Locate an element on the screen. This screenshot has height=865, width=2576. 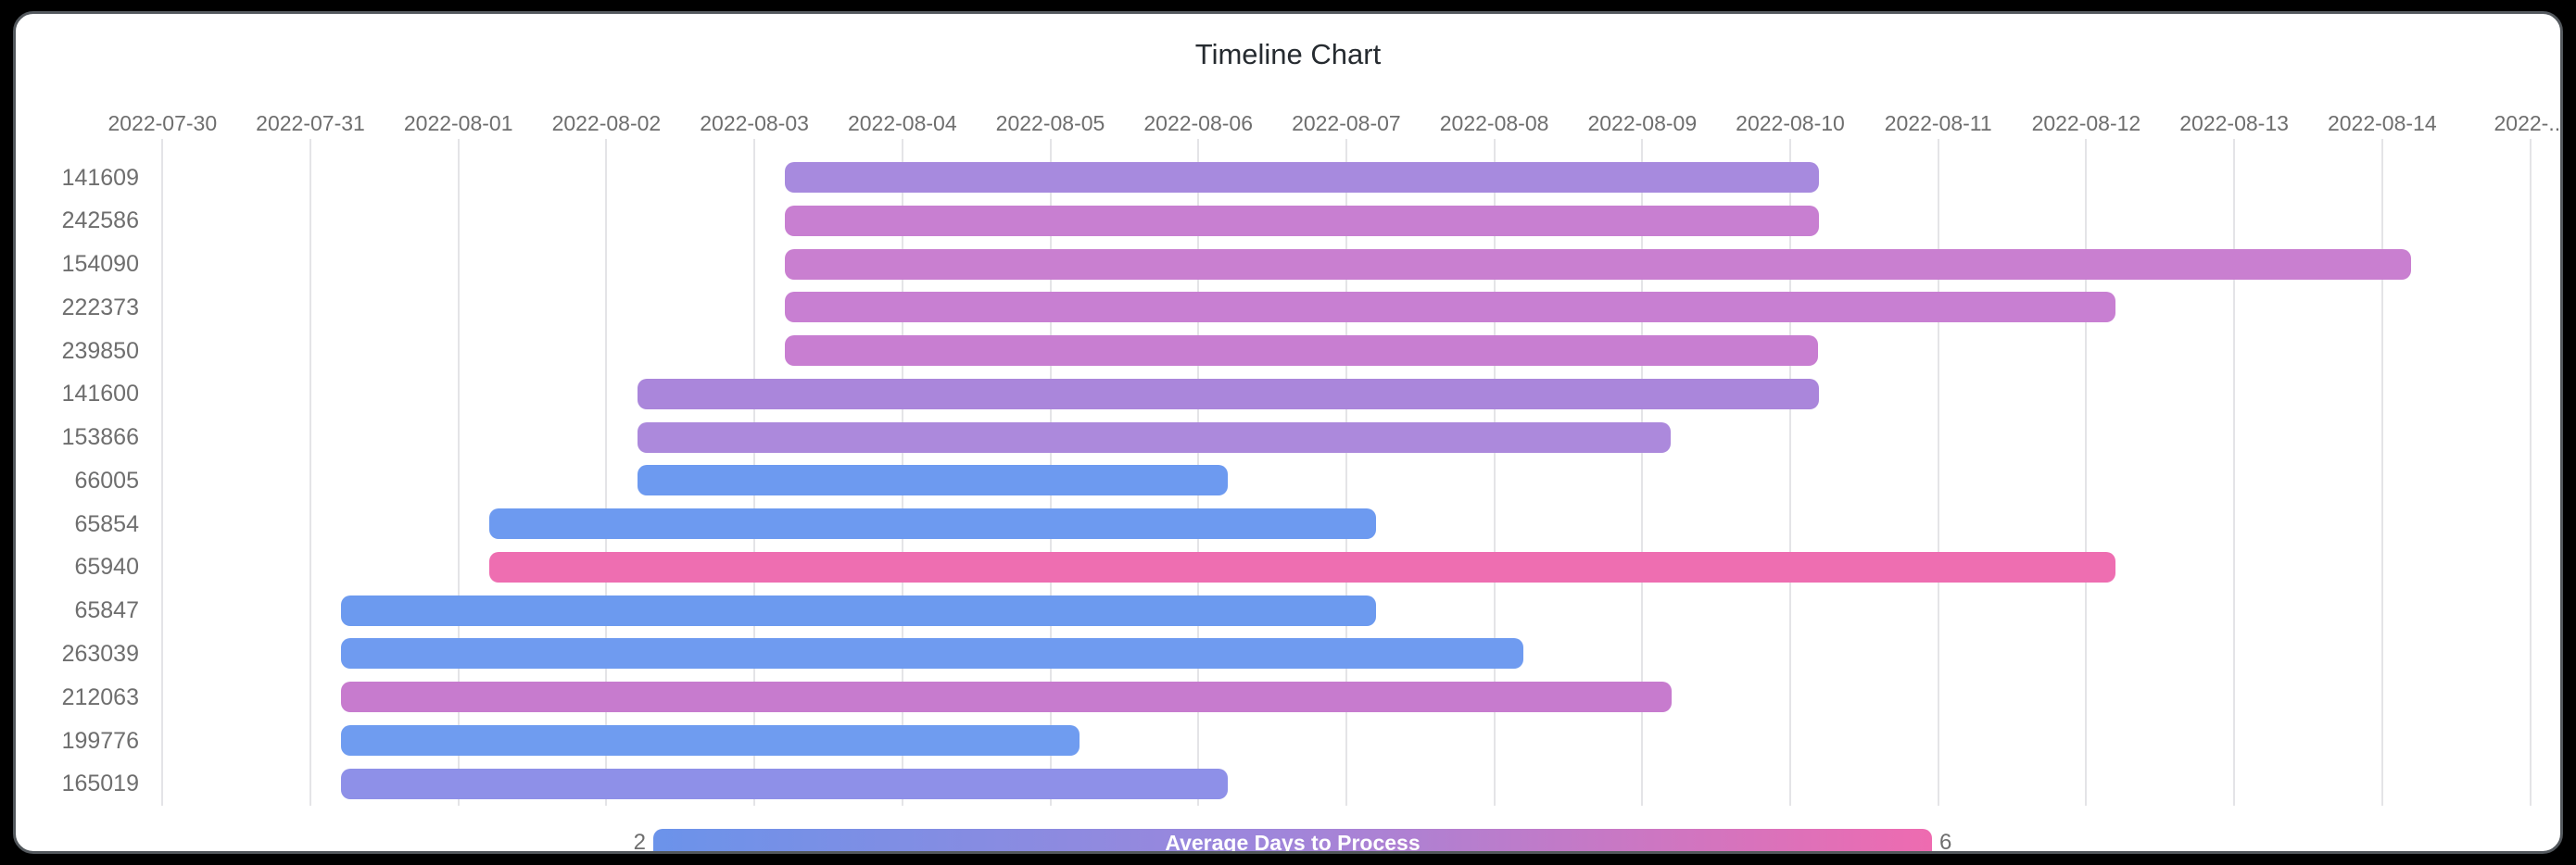
y-tick-label: 141609 is located at coordinates (100, 177).